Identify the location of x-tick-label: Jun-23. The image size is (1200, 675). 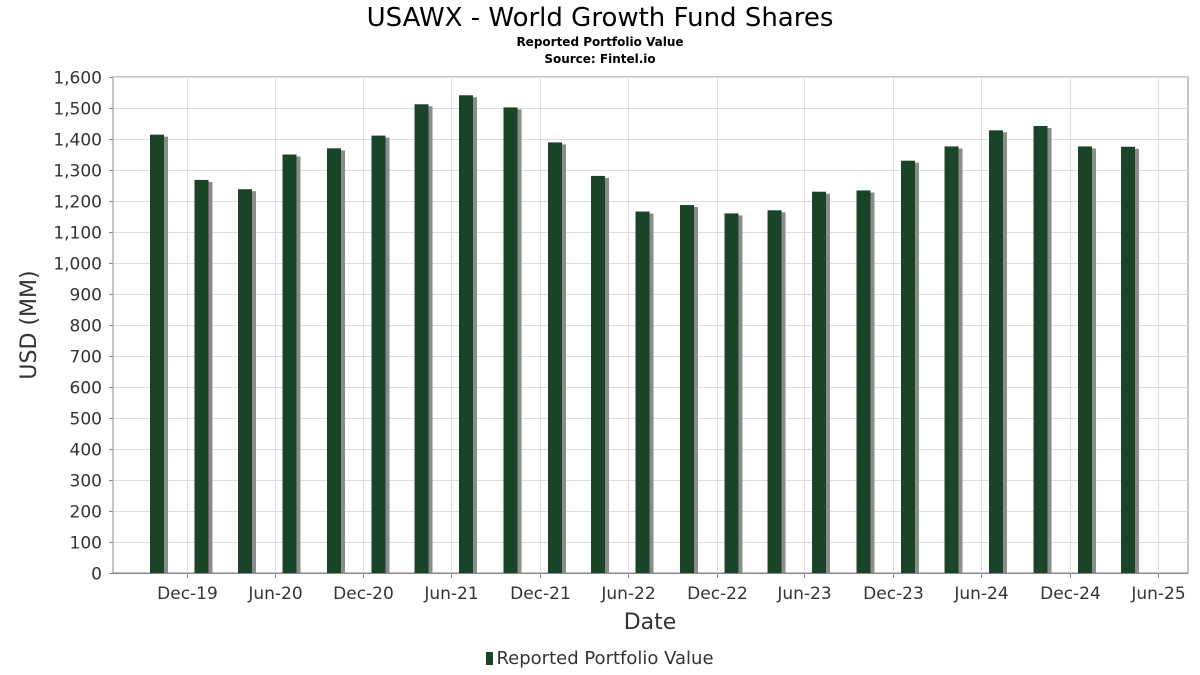
(803, 594).